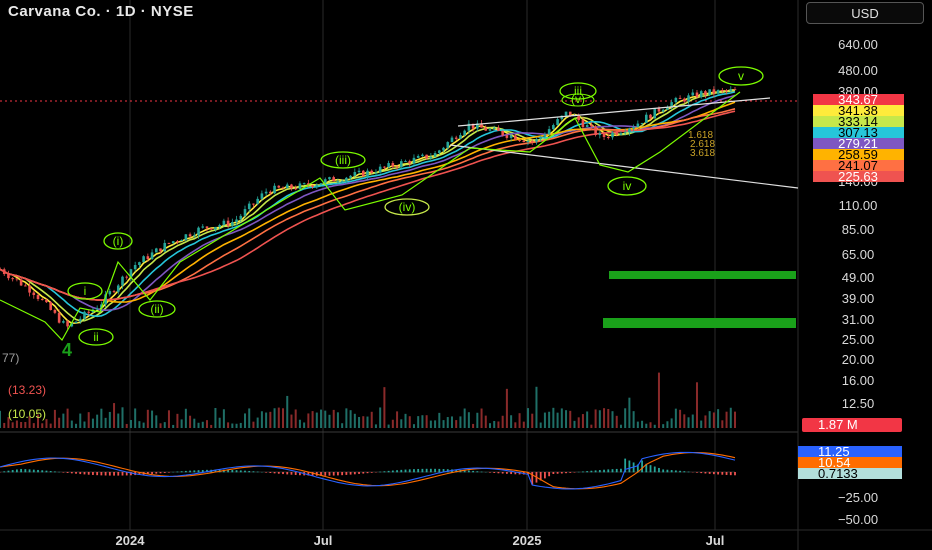 The image size is (932, 550). Describe the element at coordinates (702, 144) in the screenshot. I see `fib-label-2: 2.618` at that location.